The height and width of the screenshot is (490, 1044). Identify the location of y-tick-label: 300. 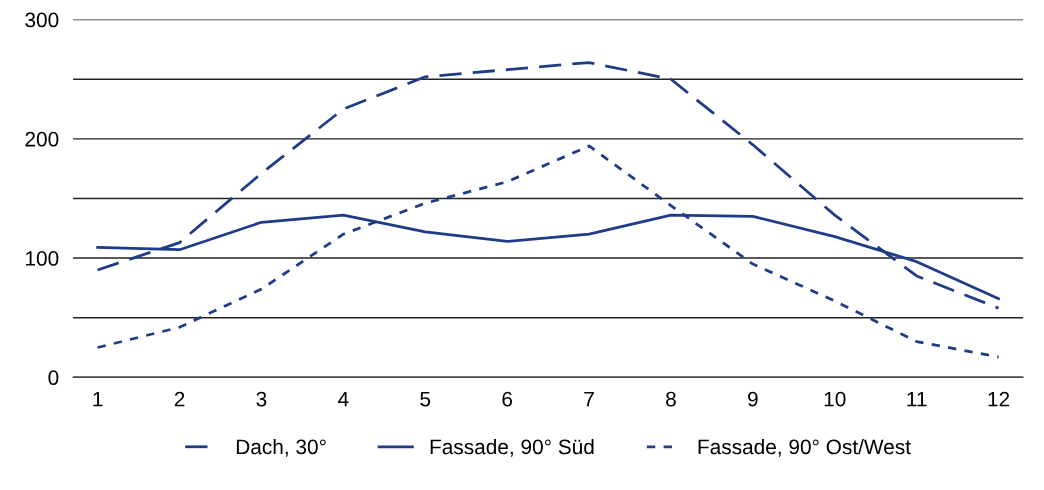
(42, 20).